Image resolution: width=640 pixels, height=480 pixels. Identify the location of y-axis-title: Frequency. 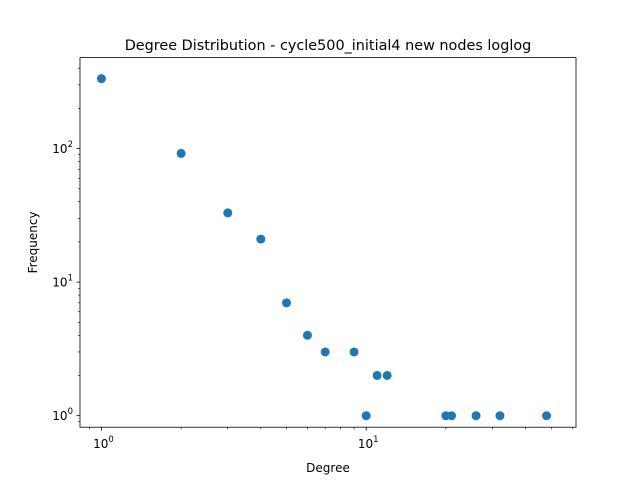
(33, 242).